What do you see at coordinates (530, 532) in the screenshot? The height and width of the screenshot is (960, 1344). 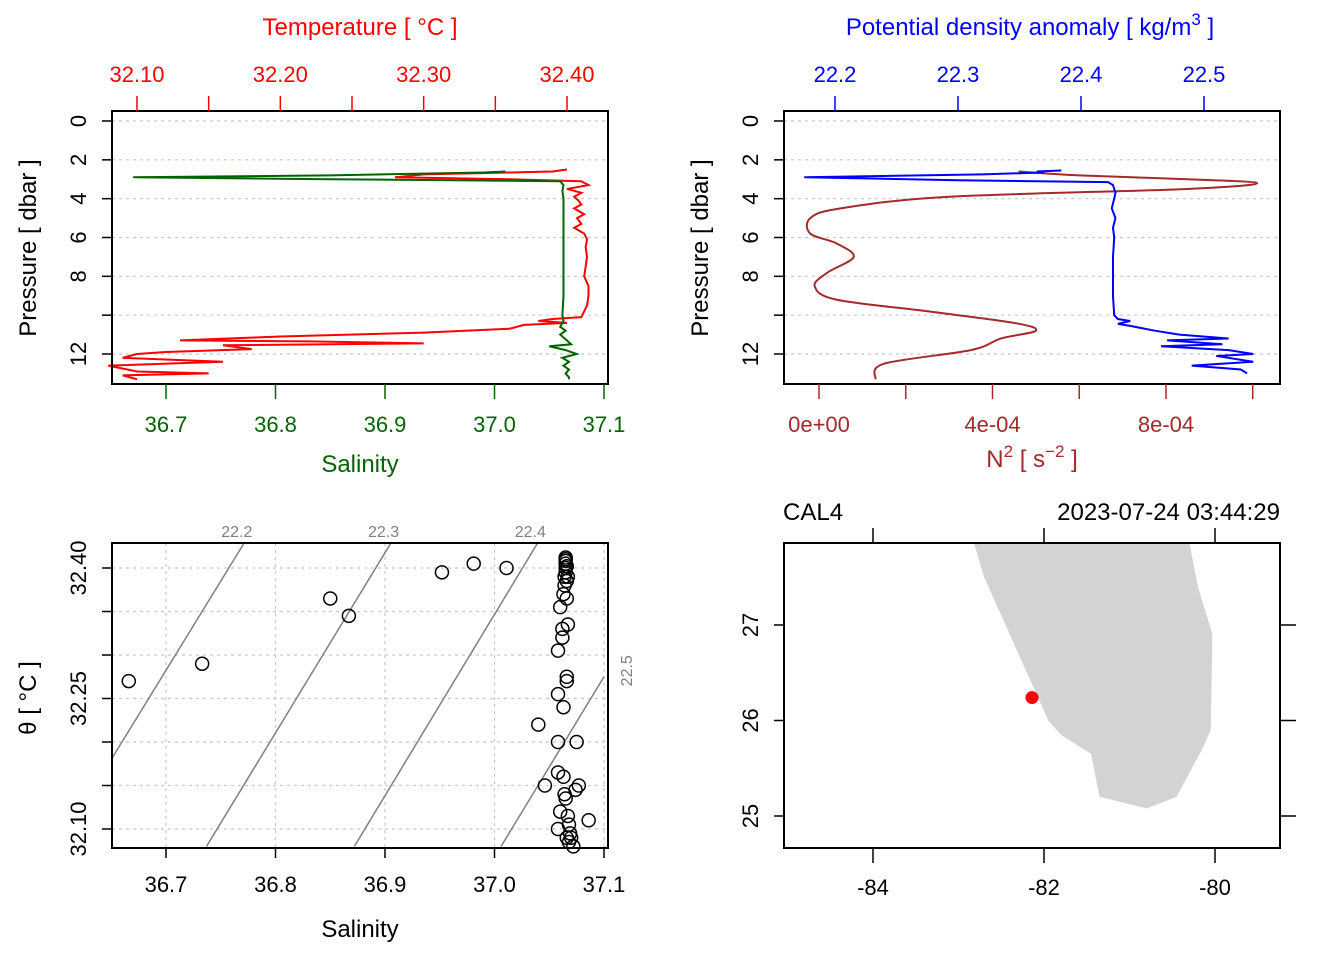 I see `isopycnal-label: 22.4` at bounding box center [530, 532].